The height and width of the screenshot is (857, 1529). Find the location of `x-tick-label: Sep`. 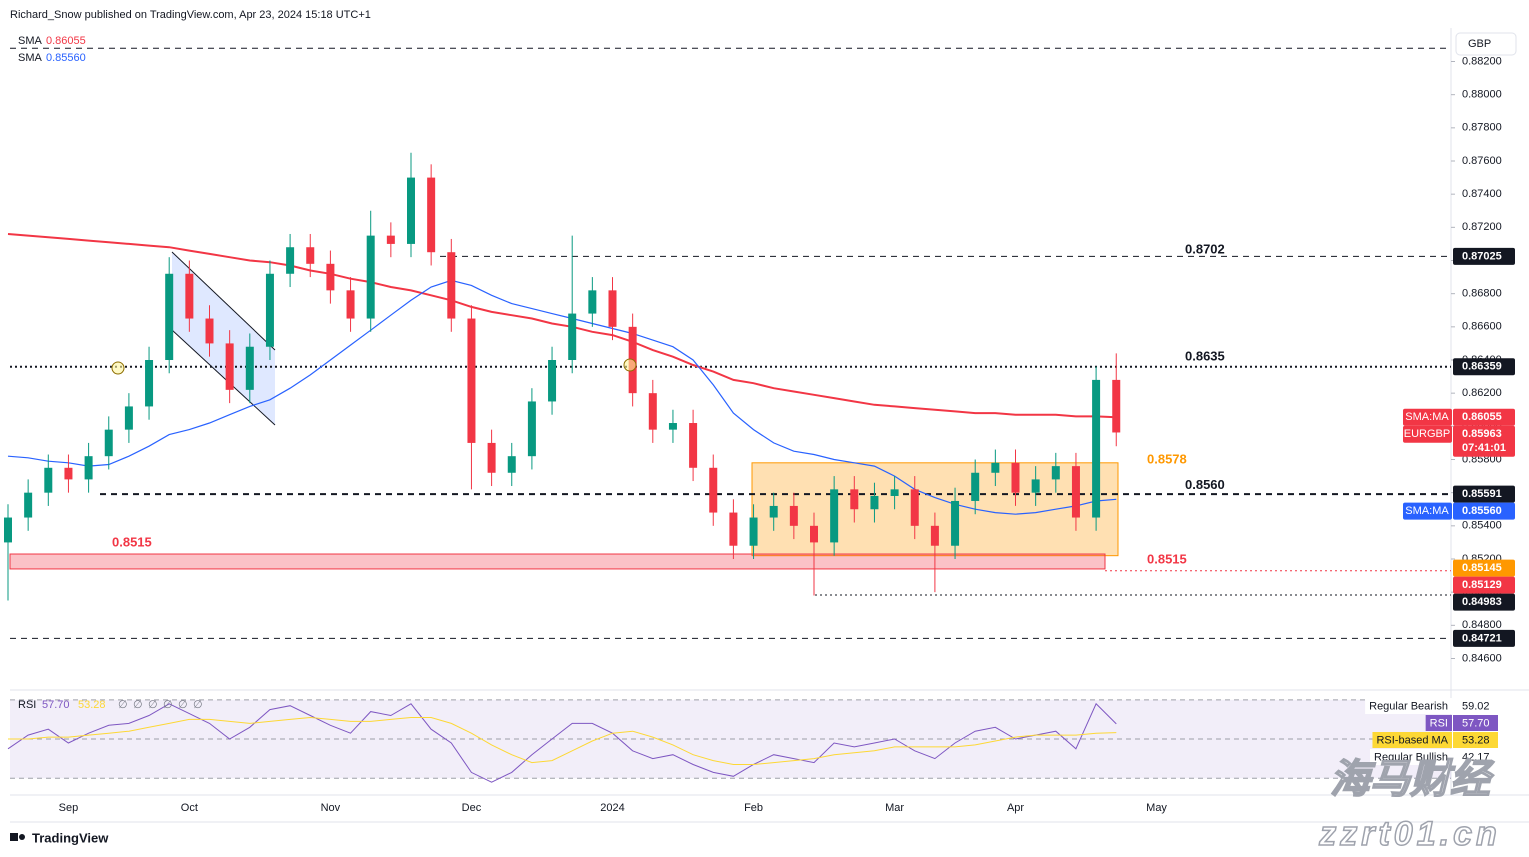

x-tick-label: Sep is located at coordinates (69, 808).